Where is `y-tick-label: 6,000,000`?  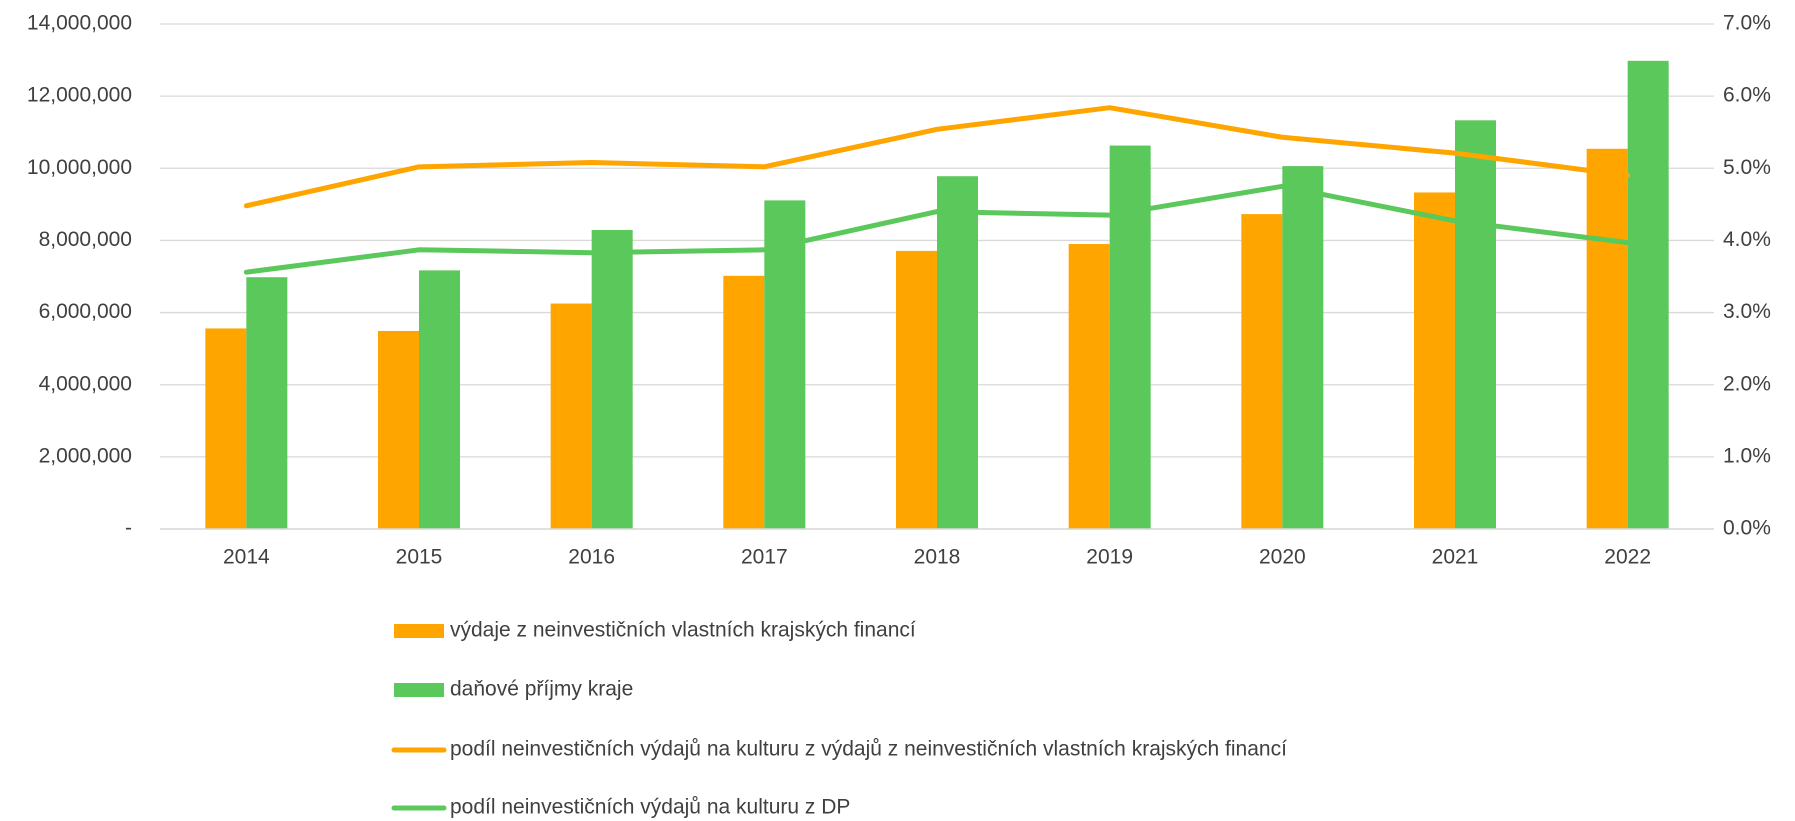
y-tick-label: 6,000,000 is located at coordinates (85, 311).